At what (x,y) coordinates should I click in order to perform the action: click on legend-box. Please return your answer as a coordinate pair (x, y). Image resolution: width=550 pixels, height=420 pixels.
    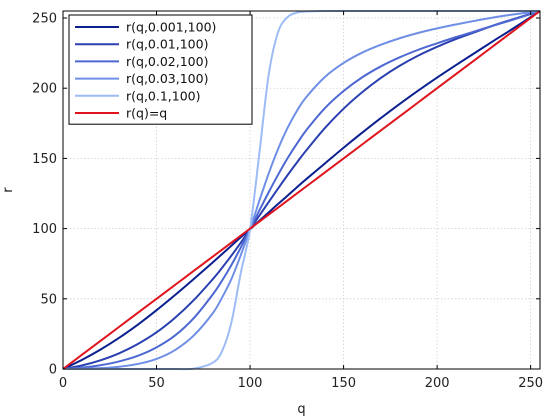
    Looking at the image, I should click on (160, 69).